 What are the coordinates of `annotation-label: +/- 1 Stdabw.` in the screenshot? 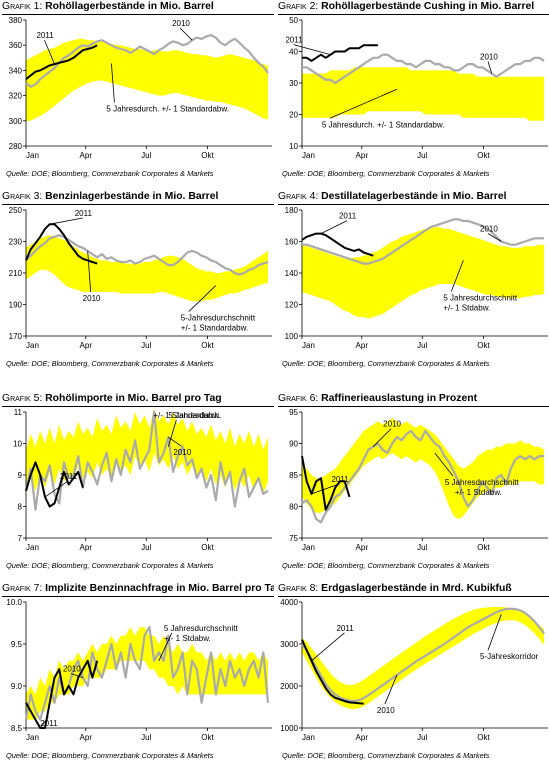 It's located at (478, 492).